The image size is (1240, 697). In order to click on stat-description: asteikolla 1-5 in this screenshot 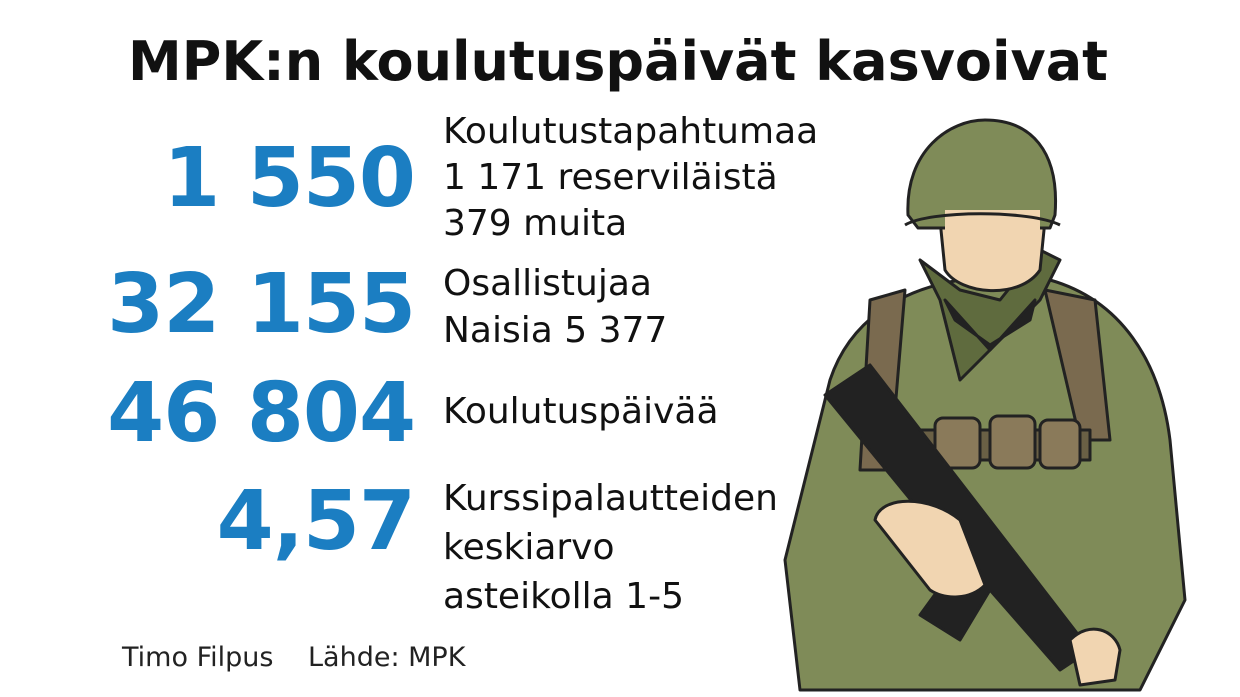, I will do `click(563, 596)`.